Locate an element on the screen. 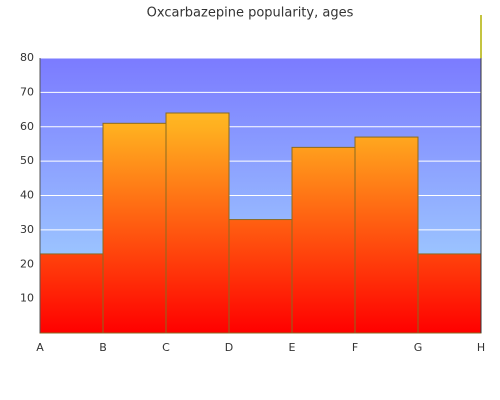 Image resolution: width=500 pixels, height=400 pixels. y-tick-label: 70 is located at coordinates (27, 91).